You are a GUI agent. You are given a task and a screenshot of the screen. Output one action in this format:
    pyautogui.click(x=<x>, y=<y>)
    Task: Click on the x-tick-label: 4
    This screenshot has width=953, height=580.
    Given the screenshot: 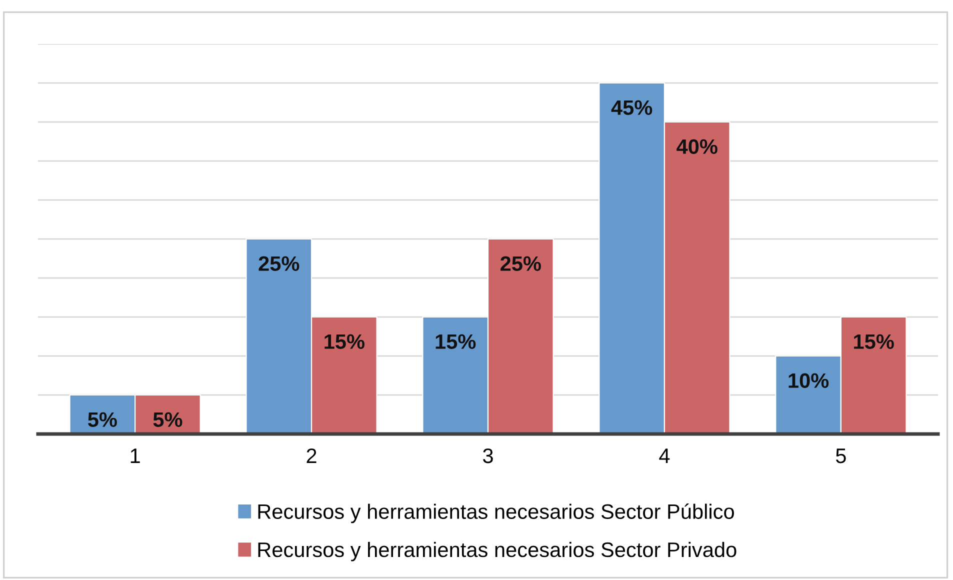 What is the action you would take?
    pyautogui.click(x=664, y=455)
    